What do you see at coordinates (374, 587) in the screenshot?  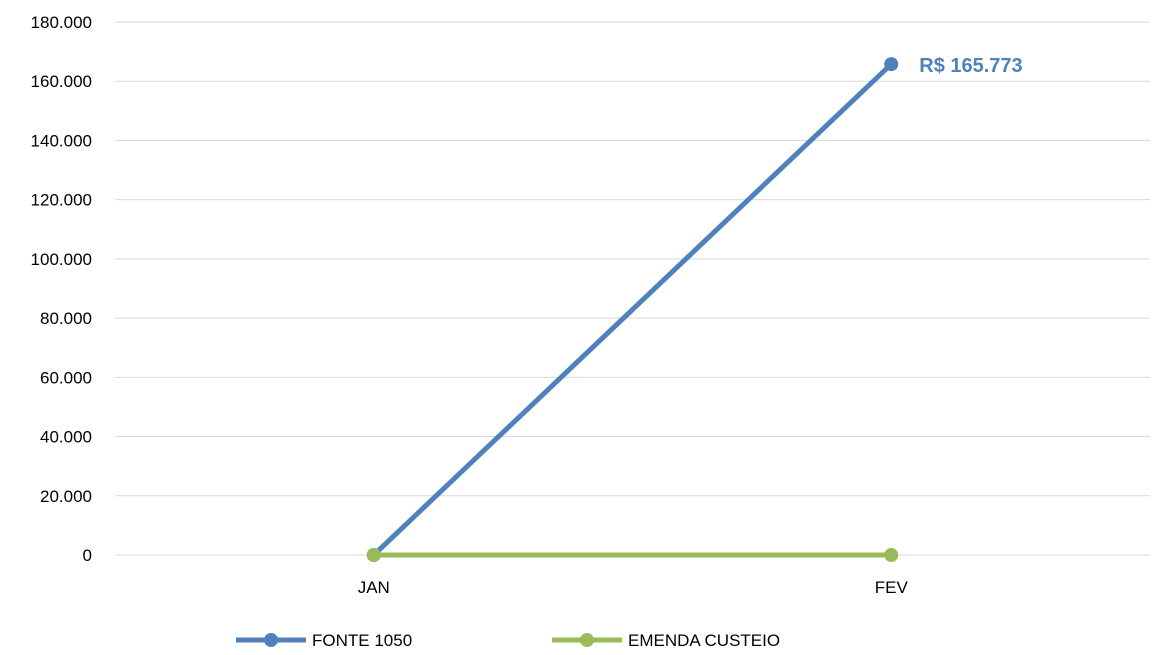 I see `x-tick-label: JAN` at bounding box center [374, 587].